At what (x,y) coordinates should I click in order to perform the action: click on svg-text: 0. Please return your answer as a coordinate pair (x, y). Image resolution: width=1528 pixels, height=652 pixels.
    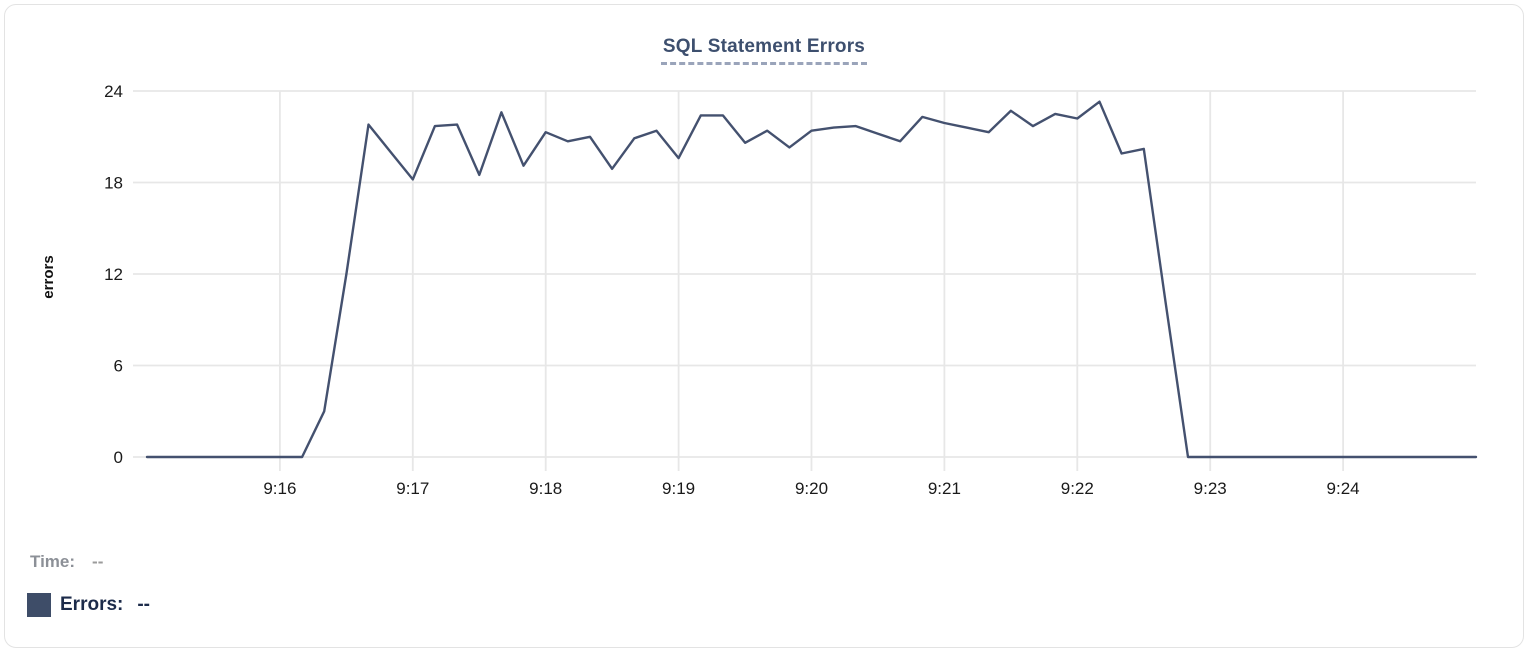
    Looking at the image, I should click on (118, 457).